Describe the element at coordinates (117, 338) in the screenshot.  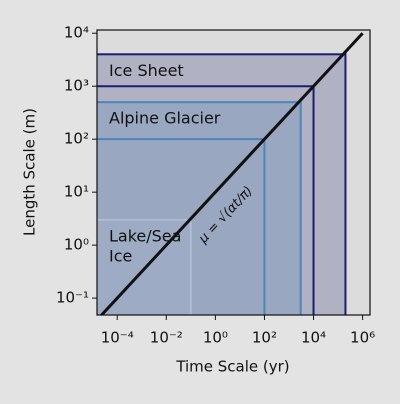
I see `x-tick-label: 10⁻⁴` at that location.